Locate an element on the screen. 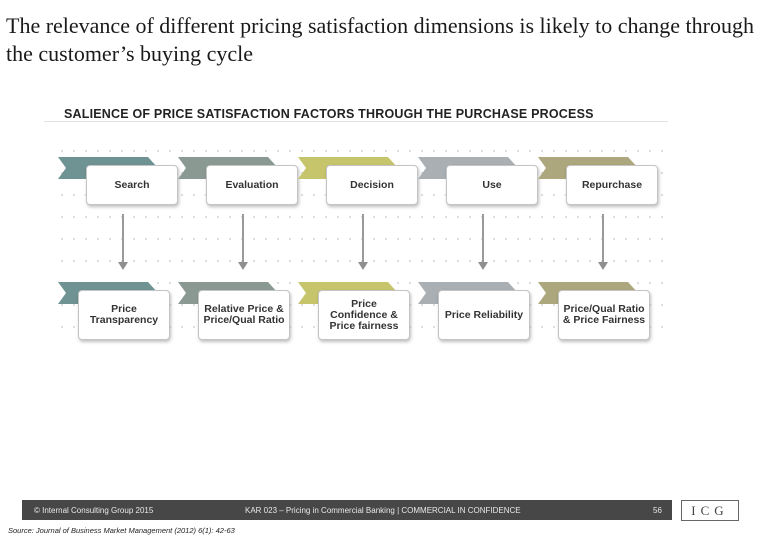 The image size is (780, 540). factor-box-0-label: Price Transparency is located at coordinates (124, 314).